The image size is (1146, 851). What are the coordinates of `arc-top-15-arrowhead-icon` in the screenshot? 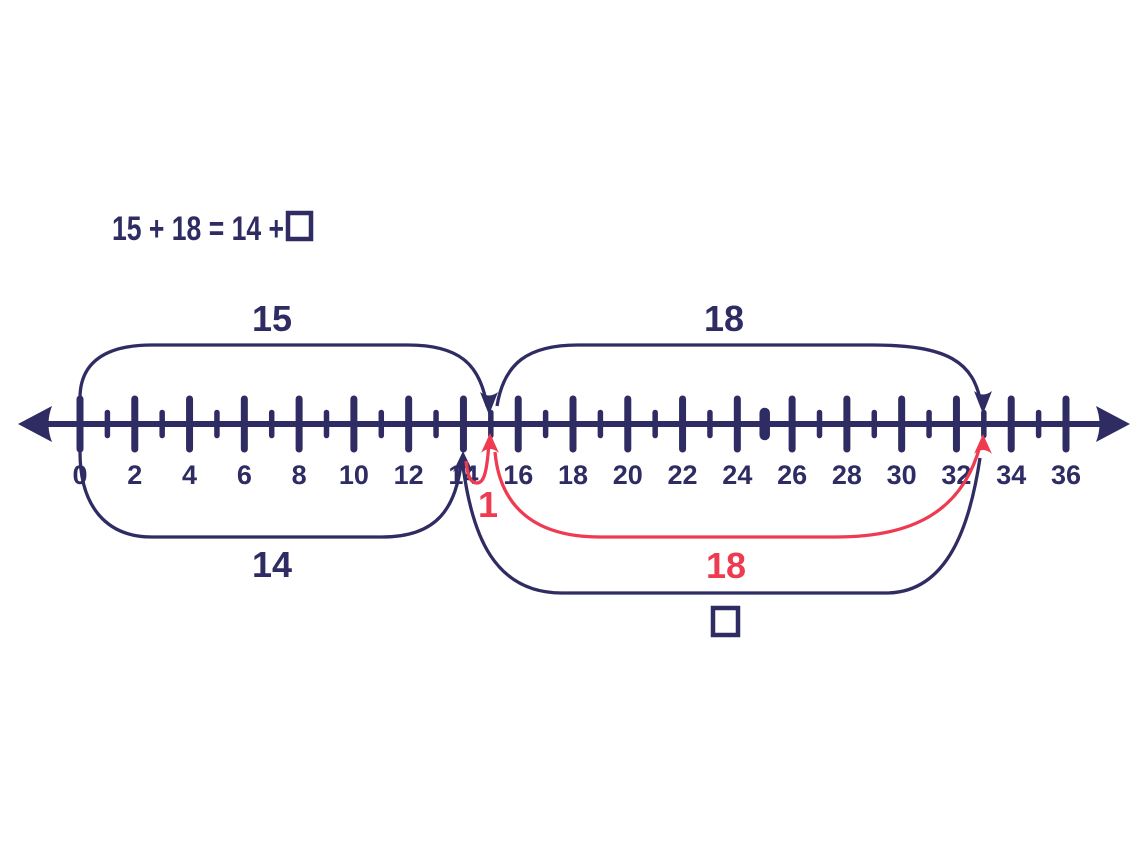 It's located at (489, 403).